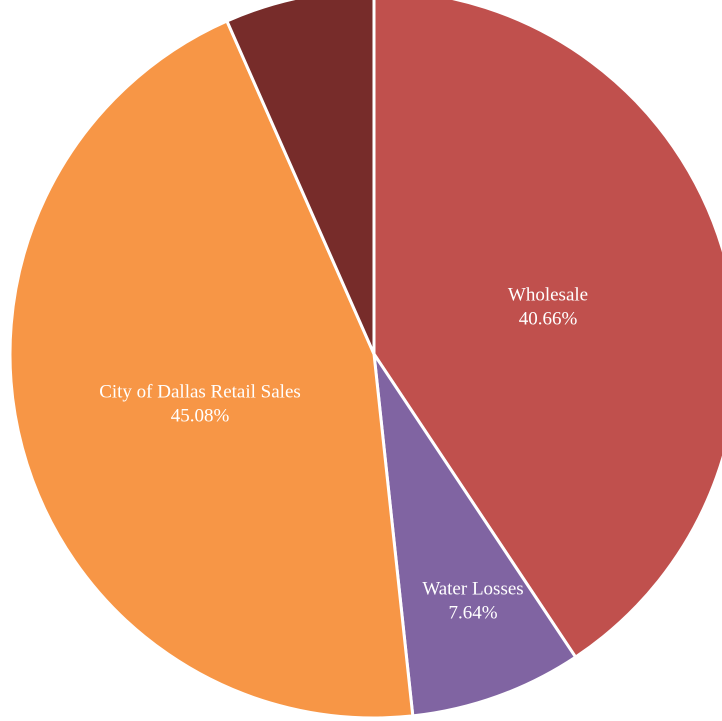 This screenshot has height=721, width=722. Describe the element at coordinates (548, 318) in the screenshot. I see `slice-value-label: 40.66%` at that location.